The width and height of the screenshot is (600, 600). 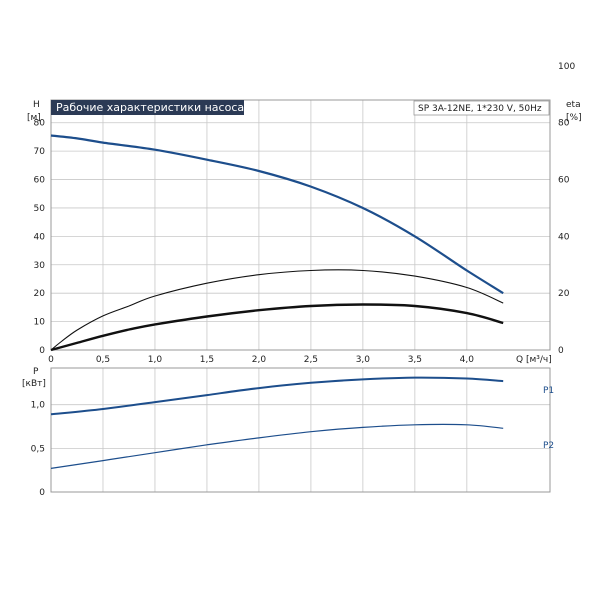 What do you see at coordinates (561, 351) in the screenshot?
I see `y2-tick-label: 0` at bounding box center [561, 351].